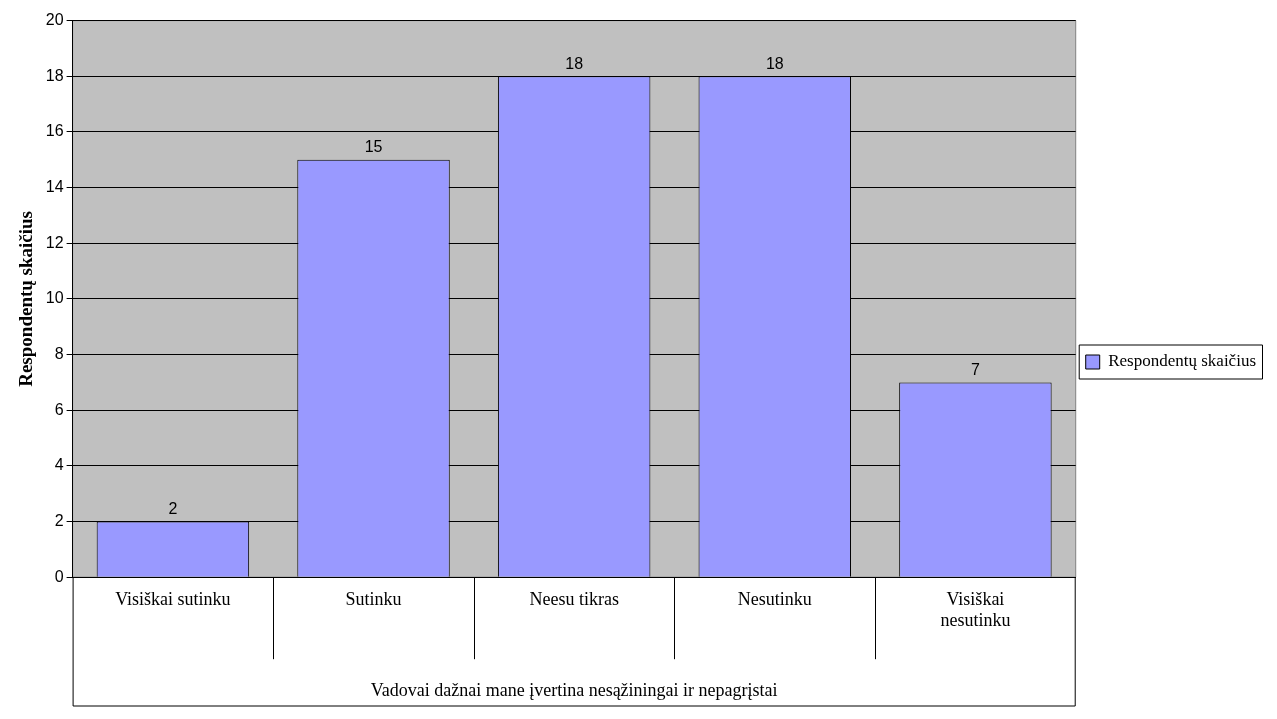  I want to click on data-label: 2, so click(173, 508).